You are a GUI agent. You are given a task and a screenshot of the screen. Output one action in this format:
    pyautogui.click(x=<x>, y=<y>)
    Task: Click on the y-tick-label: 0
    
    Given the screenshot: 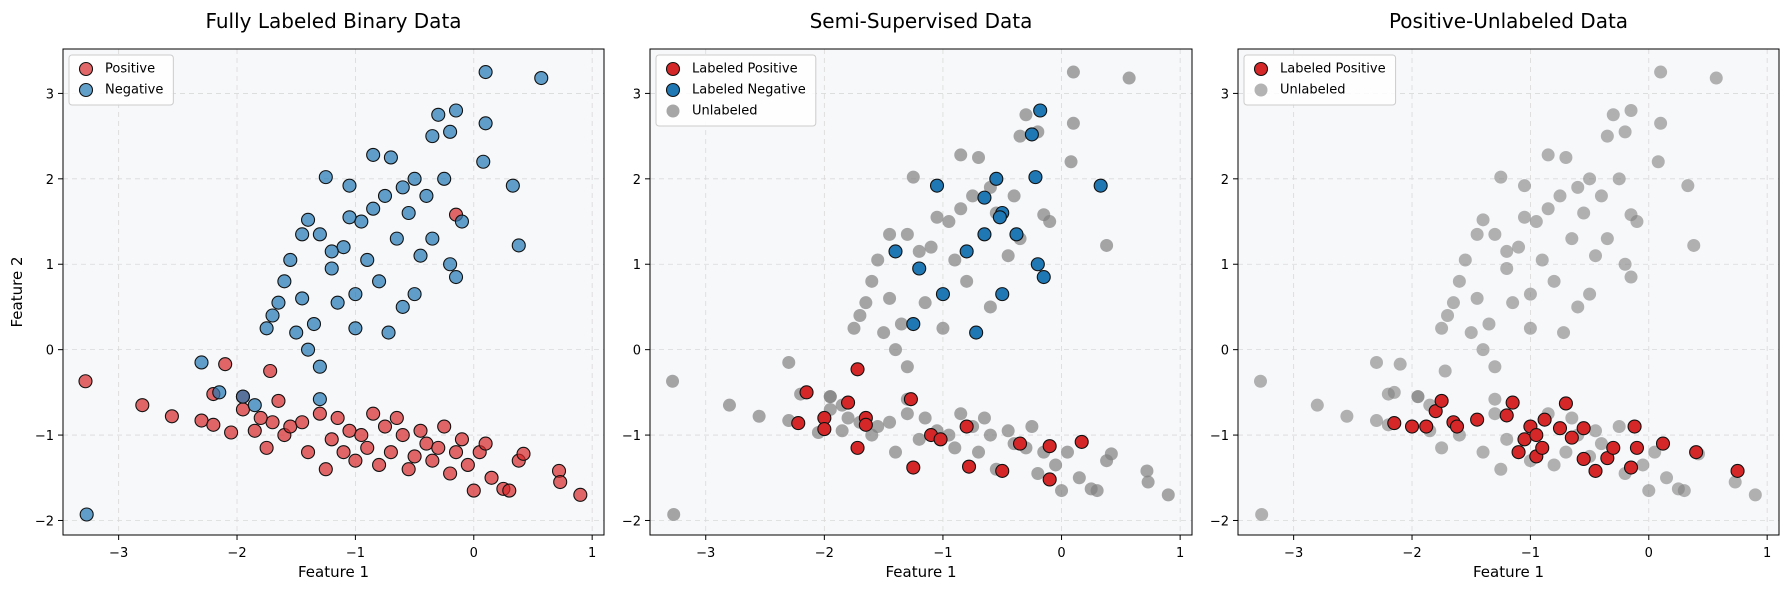 What is the action you would take?
    pyautogui.click(x=637, y=351)
    